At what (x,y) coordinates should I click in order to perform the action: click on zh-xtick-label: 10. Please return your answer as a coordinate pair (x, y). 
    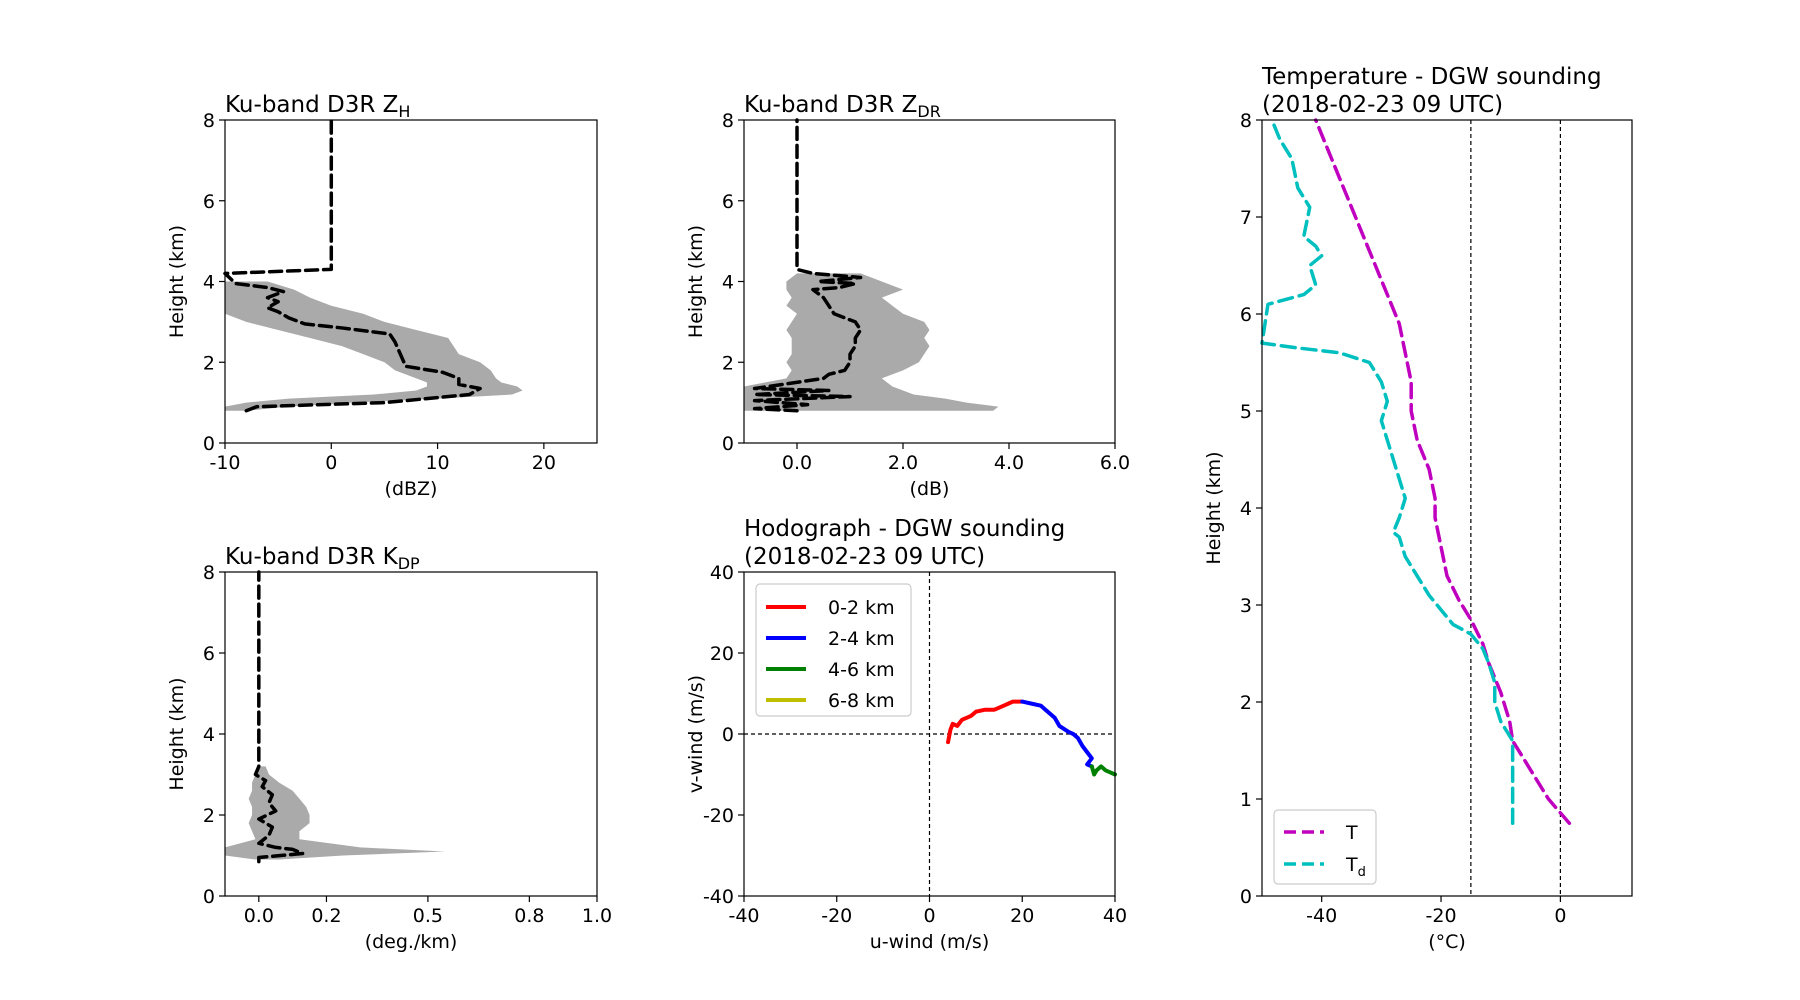
    Looking at the image, I should click on (437, 463).